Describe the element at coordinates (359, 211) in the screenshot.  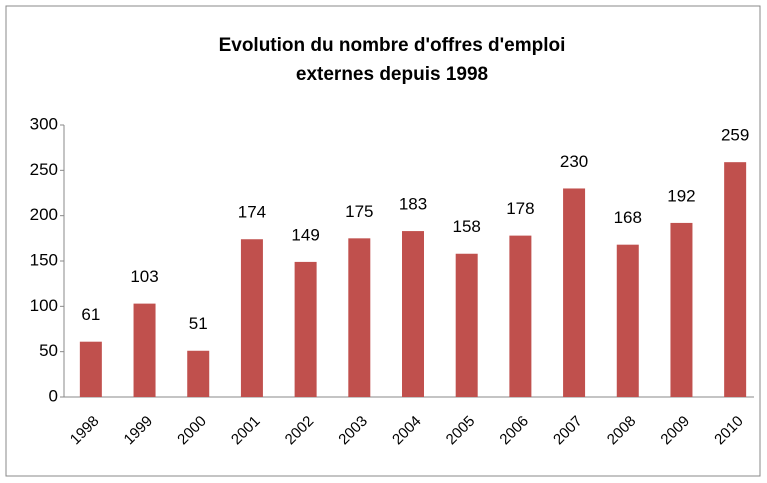
I see `data-label: 175` at that location.